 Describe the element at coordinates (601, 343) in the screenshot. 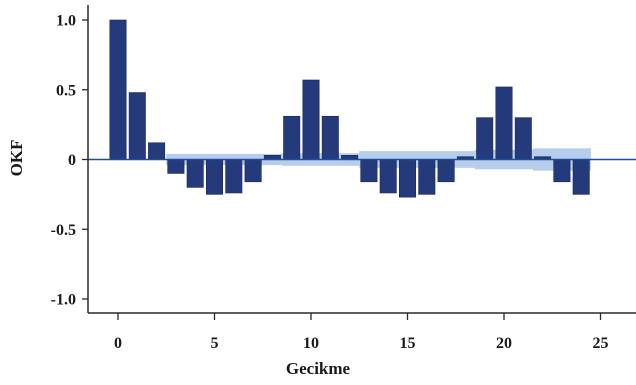

I see `x-tick-label: 25` at that location.